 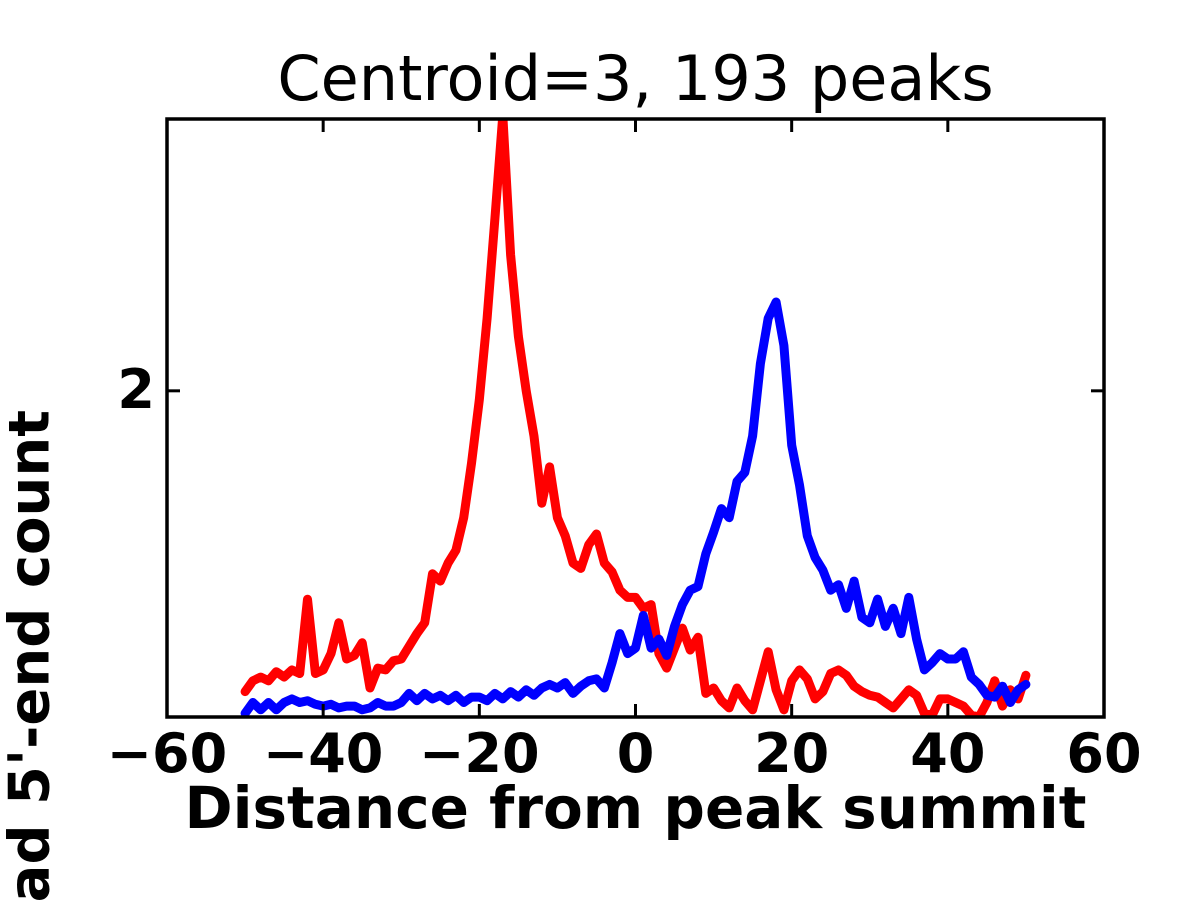 What do you see at coordinates (479, 753) in the screenshot?
I see `x-tick-label: −20` at bounding box center [479, 753].